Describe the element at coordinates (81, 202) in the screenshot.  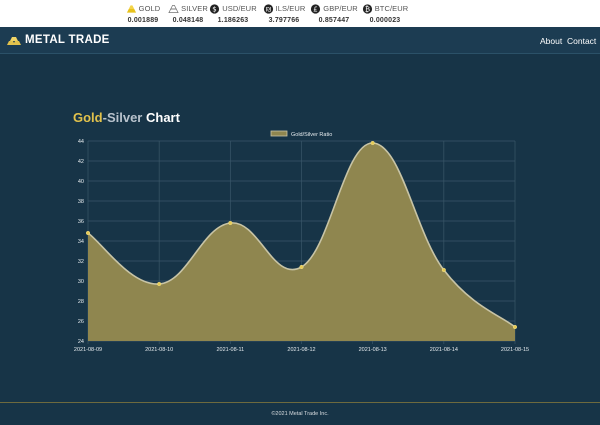
I see `y-tick-label: 38` at that location.